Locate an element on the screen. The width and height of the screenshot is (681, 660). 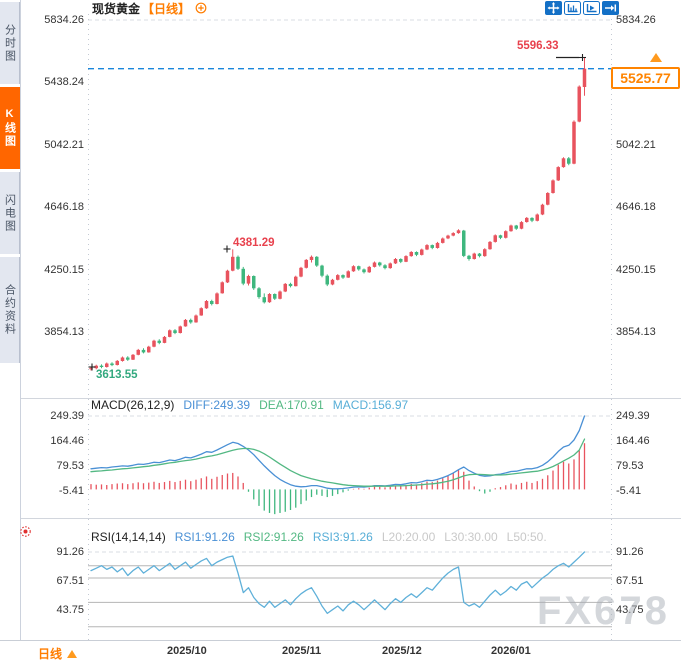
rsi2-value: RSI2:91.26 is located at coordinates (273, 537).